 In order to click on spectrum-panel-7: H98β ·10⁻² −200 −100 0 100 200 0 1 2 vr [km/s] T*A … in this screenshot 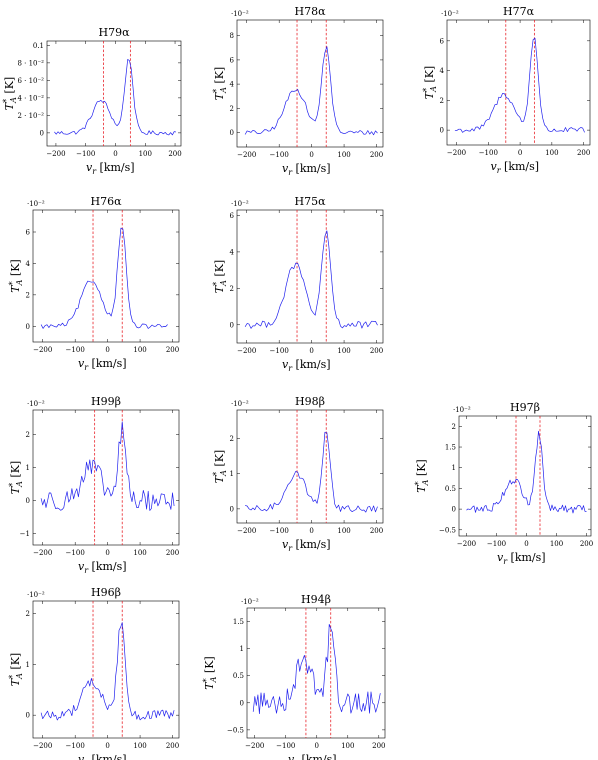, I will do `click(298, 474)`.